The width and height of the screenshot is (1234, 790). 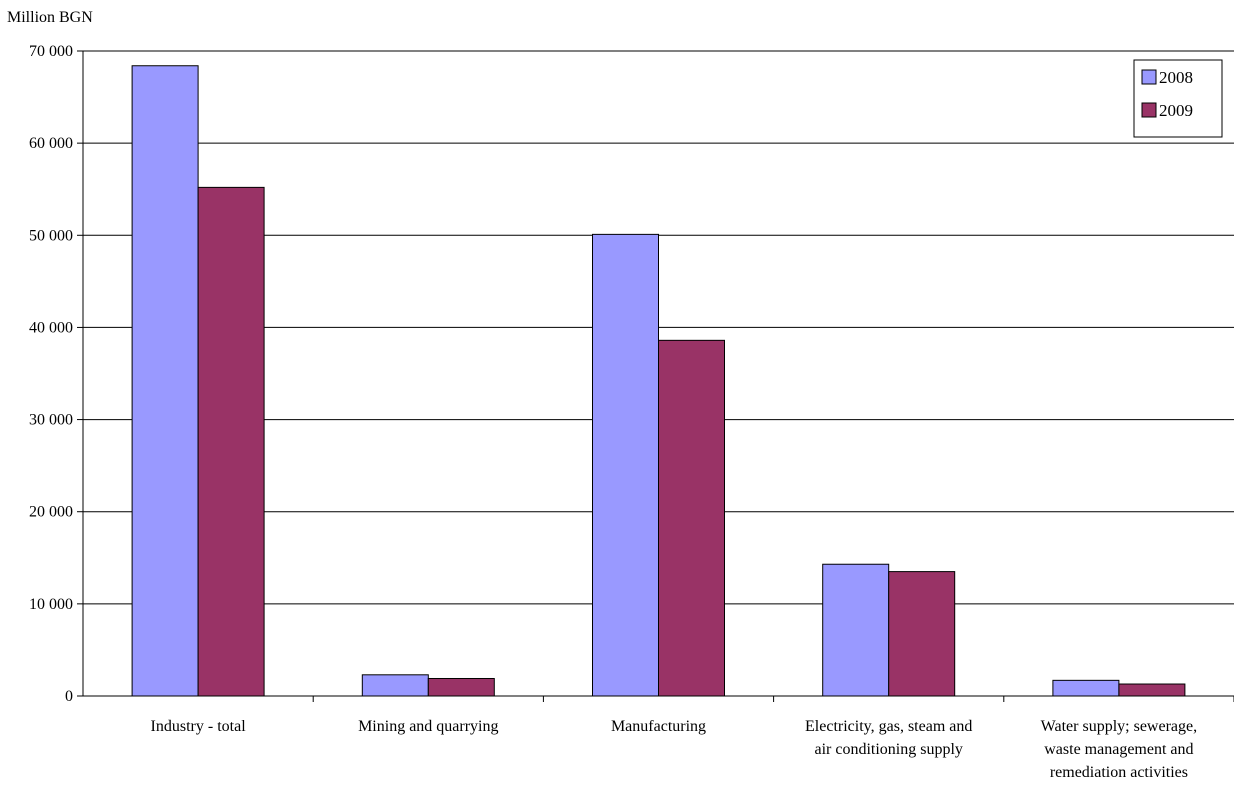 I want to click on legend-label: 2009, so click(x=1176, y=110).